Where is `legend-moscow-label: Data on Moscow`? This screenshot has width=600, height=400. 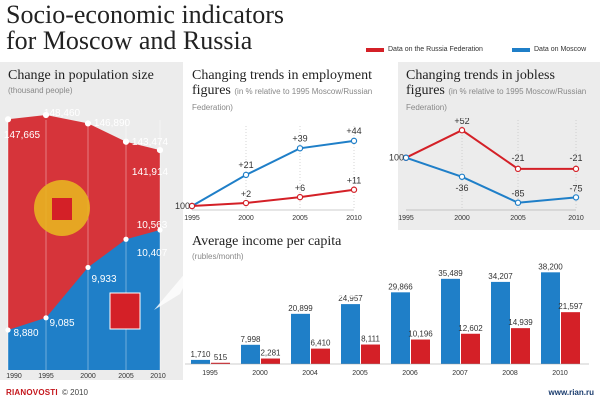
legend-moscow-label: Data on Moscow is located at coordinates (560, 49).